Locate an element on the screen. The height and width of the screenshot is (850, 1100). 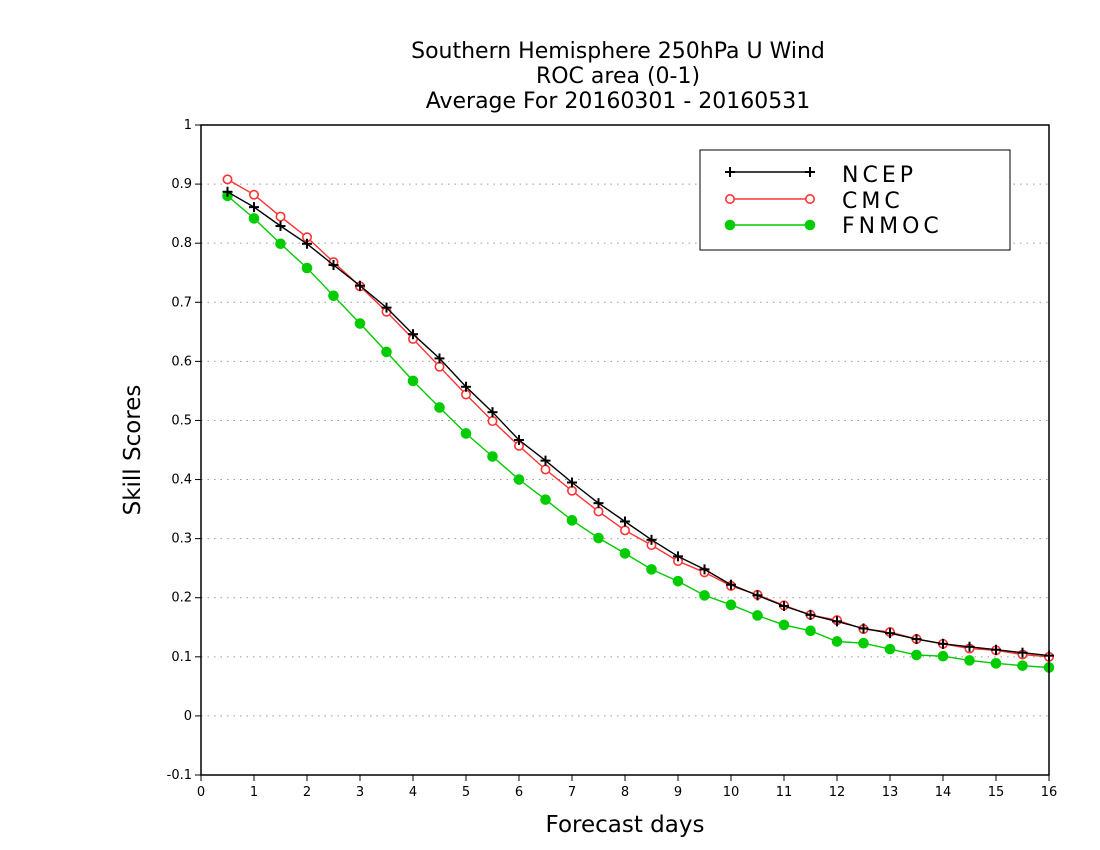
x-tick-label: 6 is located at coordinates (519, 792).